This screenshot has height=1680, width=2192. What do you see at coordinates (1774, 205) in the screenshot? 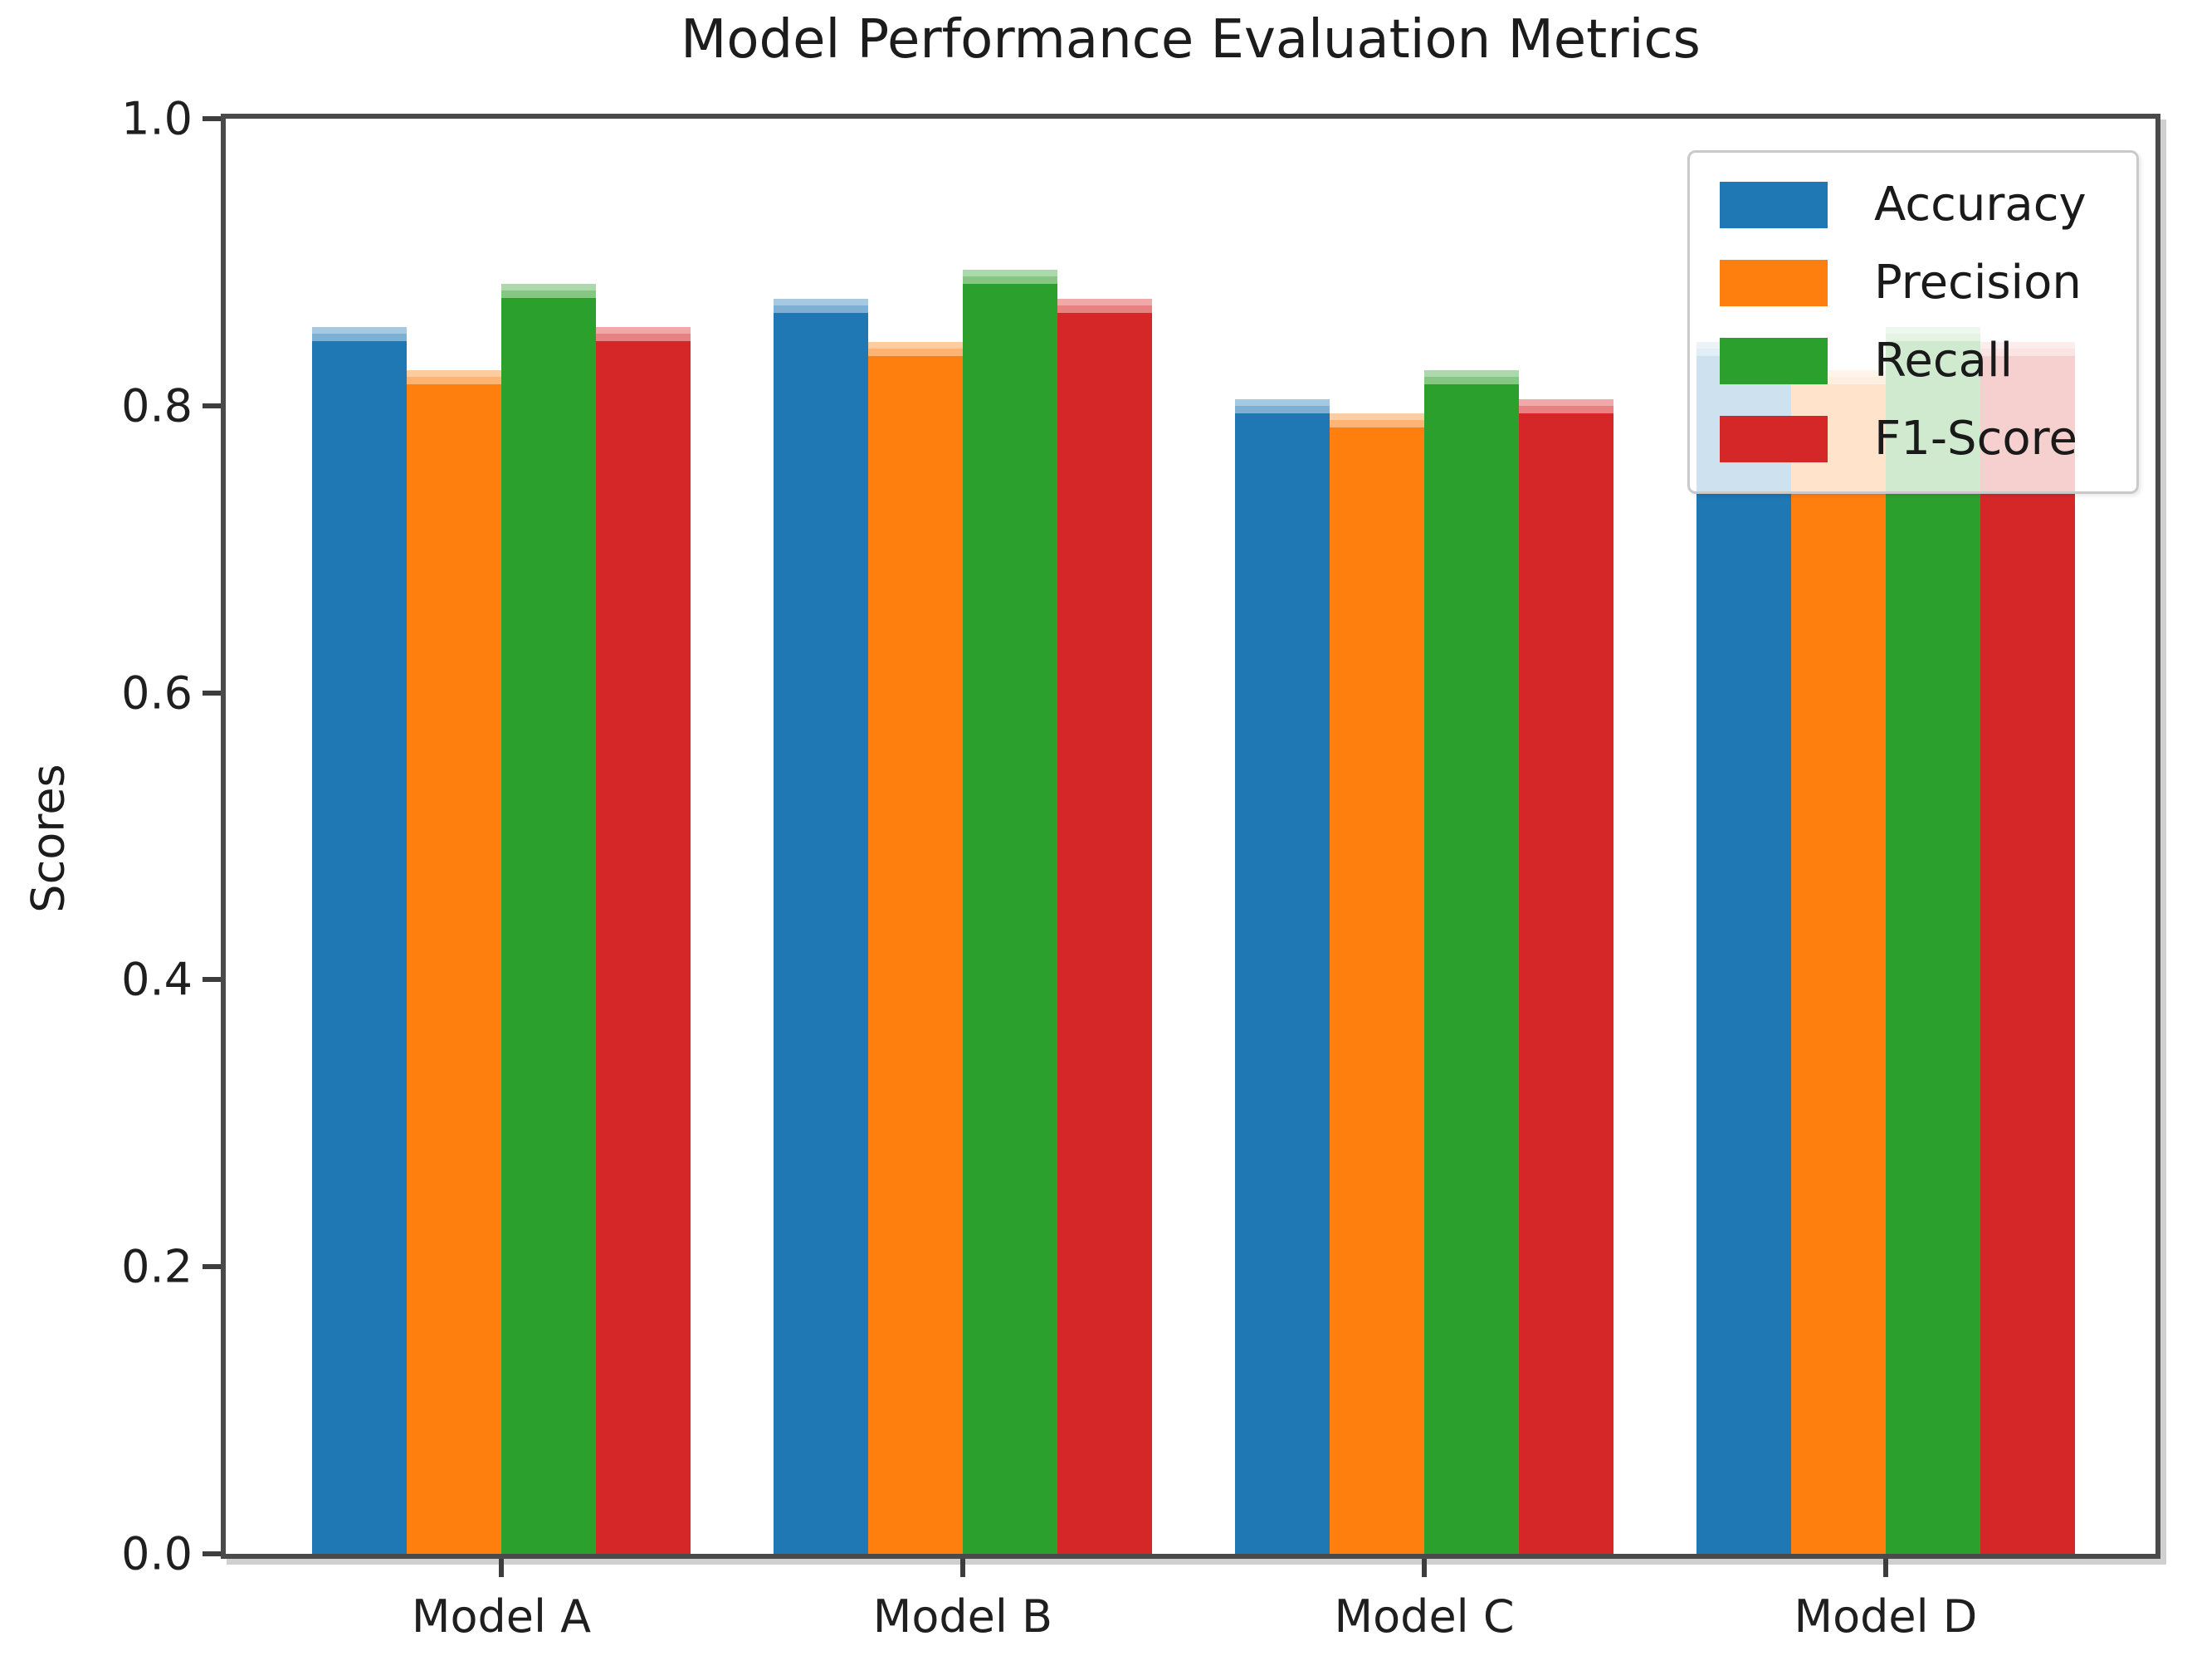
I see `legend-swatch-accuracy` at bounding box center [1774, 205].